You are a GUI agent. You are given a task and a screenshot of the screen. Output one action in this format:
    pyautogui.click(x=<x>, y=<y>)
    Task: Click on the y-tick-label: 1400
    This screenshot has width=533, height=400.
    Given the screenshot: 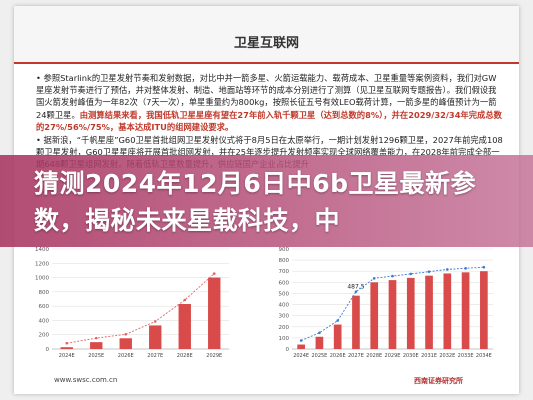 What is the action you would take?
    pyautogui.click(x=42, y=250)
    